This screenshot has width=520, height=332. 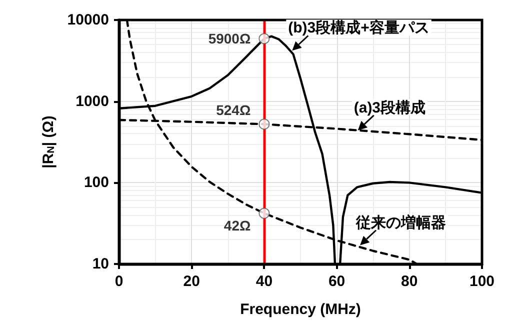 I want to click on x-tick-label: 80, so click(x=409, y=281).